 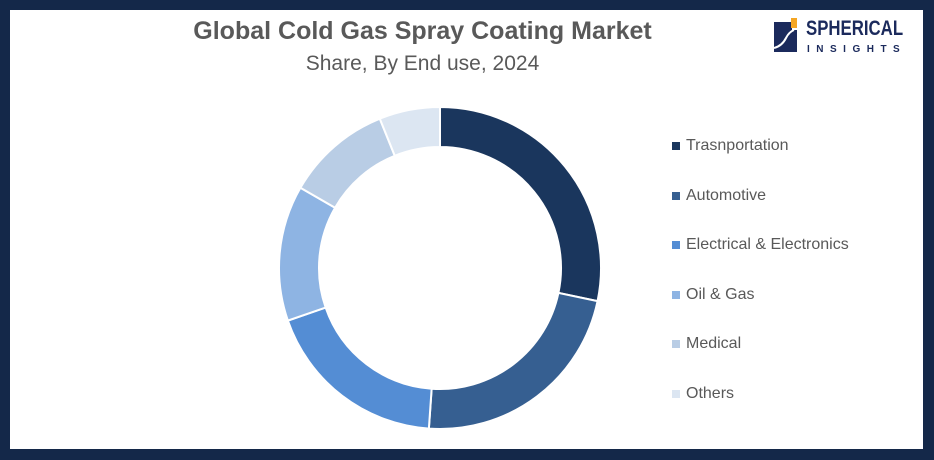 What do you see at coordinates (714, 344) in the screenshot?
I see `legend-label: Medical` at bounding box center [714, 344].